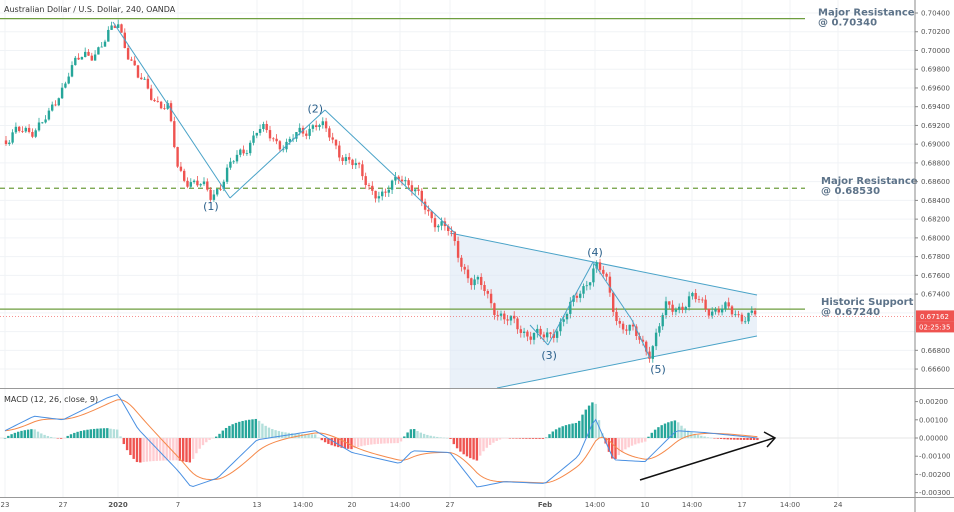 The width and height of the screenshot is (954, 512). Describe the element at coordinates (645, 505) in the screenshot. I see `time-tick-label: 10` at that location.